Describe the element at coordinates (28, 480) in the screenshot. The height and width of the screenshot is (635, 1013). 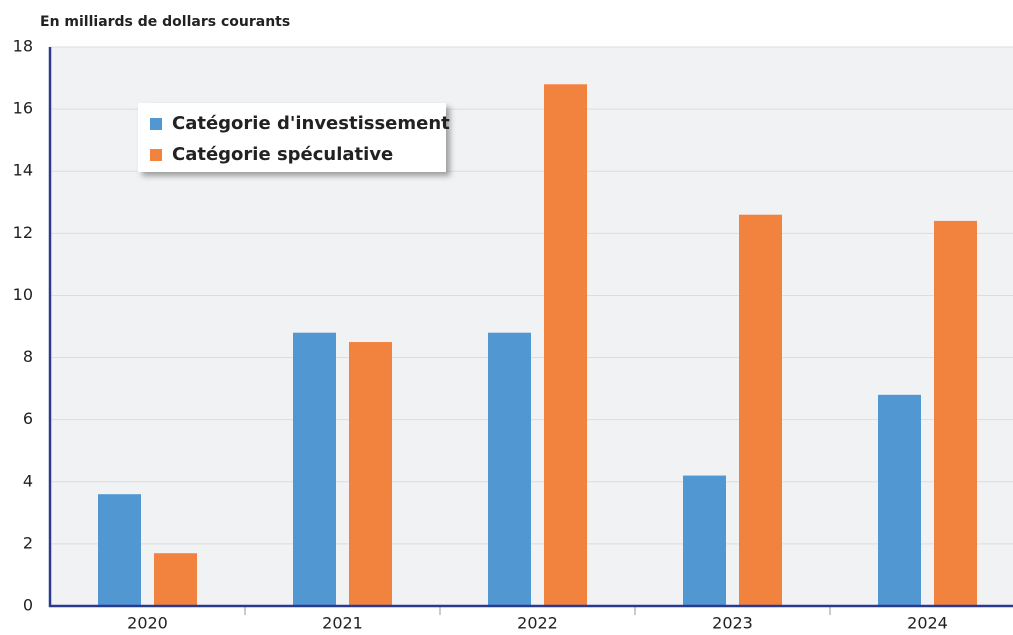
I see `y-tick-label: 4` at that location.